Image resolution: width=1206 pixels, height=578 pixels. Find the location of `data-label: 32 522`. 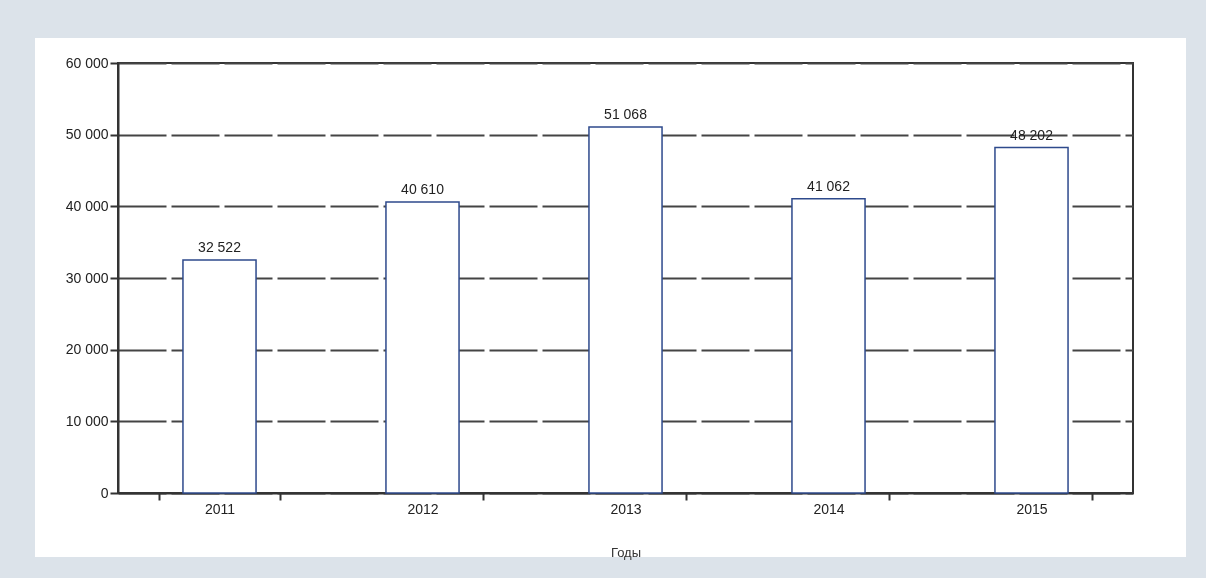

data-label: 32 522 is located at coordinates (220, 246).